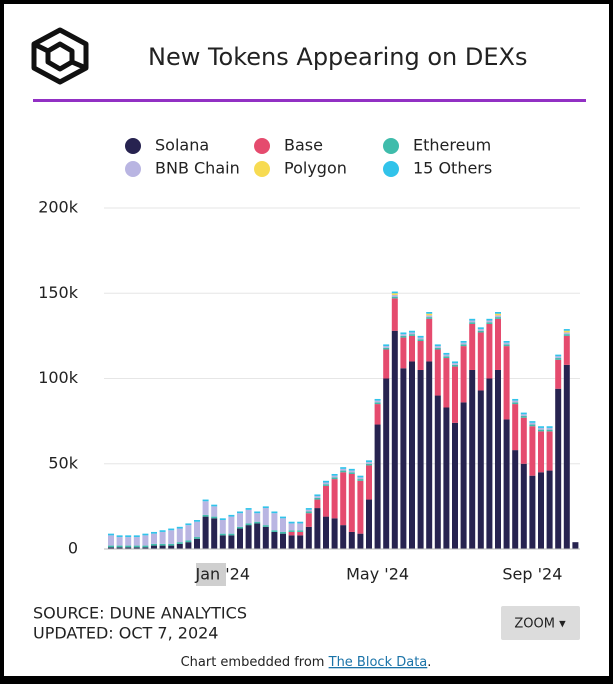 The height and width of the screenshot is (684, 613). Describe the element at coordinates (309, 100) in the screenshot. I see `title-rule` at that location.